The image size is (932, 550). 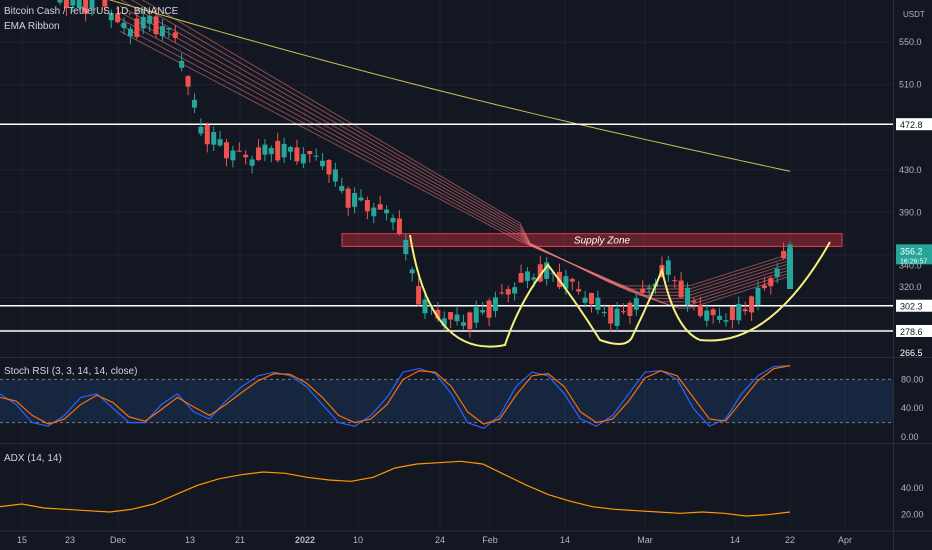 What do you see at coordinates (32, 26) in the screenshot?
I see `ema-ribbon-legend: EMA Ribbon` at bounding box center [32, 26].